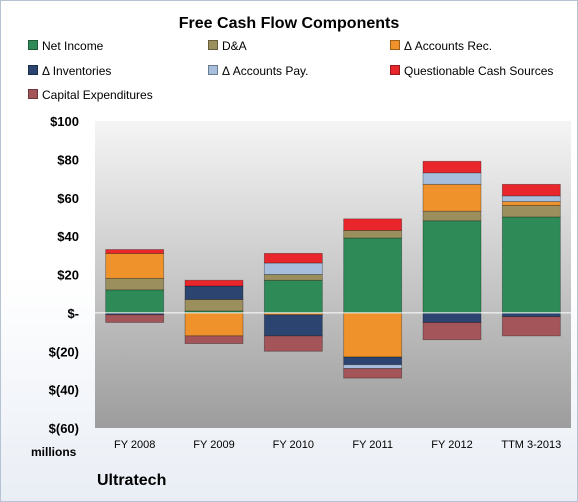  Describe the element at coordinates (73, 313) in the screenshot. I see `y-tick-label: $-` at that location.